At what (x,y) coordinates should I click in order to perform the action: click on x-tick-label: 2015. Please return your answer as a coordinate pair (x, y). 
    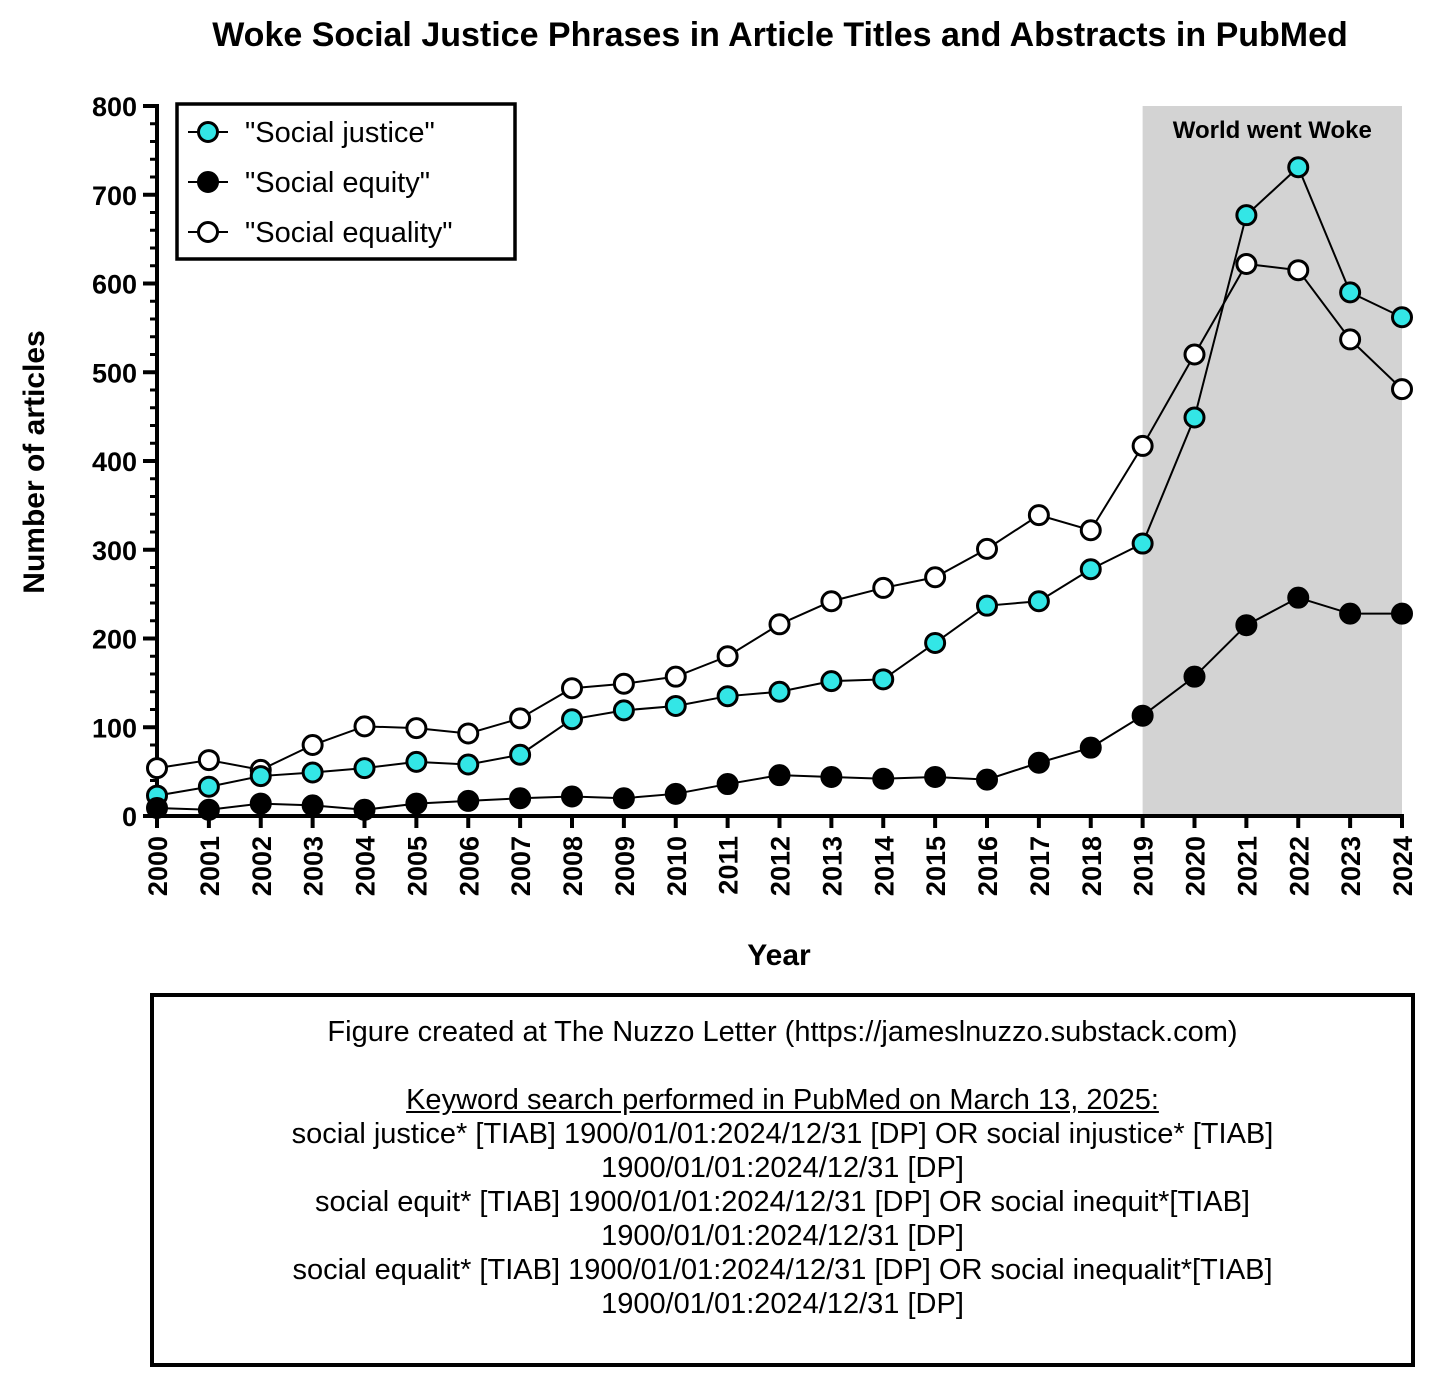
    Looking at the image, I should click on (936, 866).